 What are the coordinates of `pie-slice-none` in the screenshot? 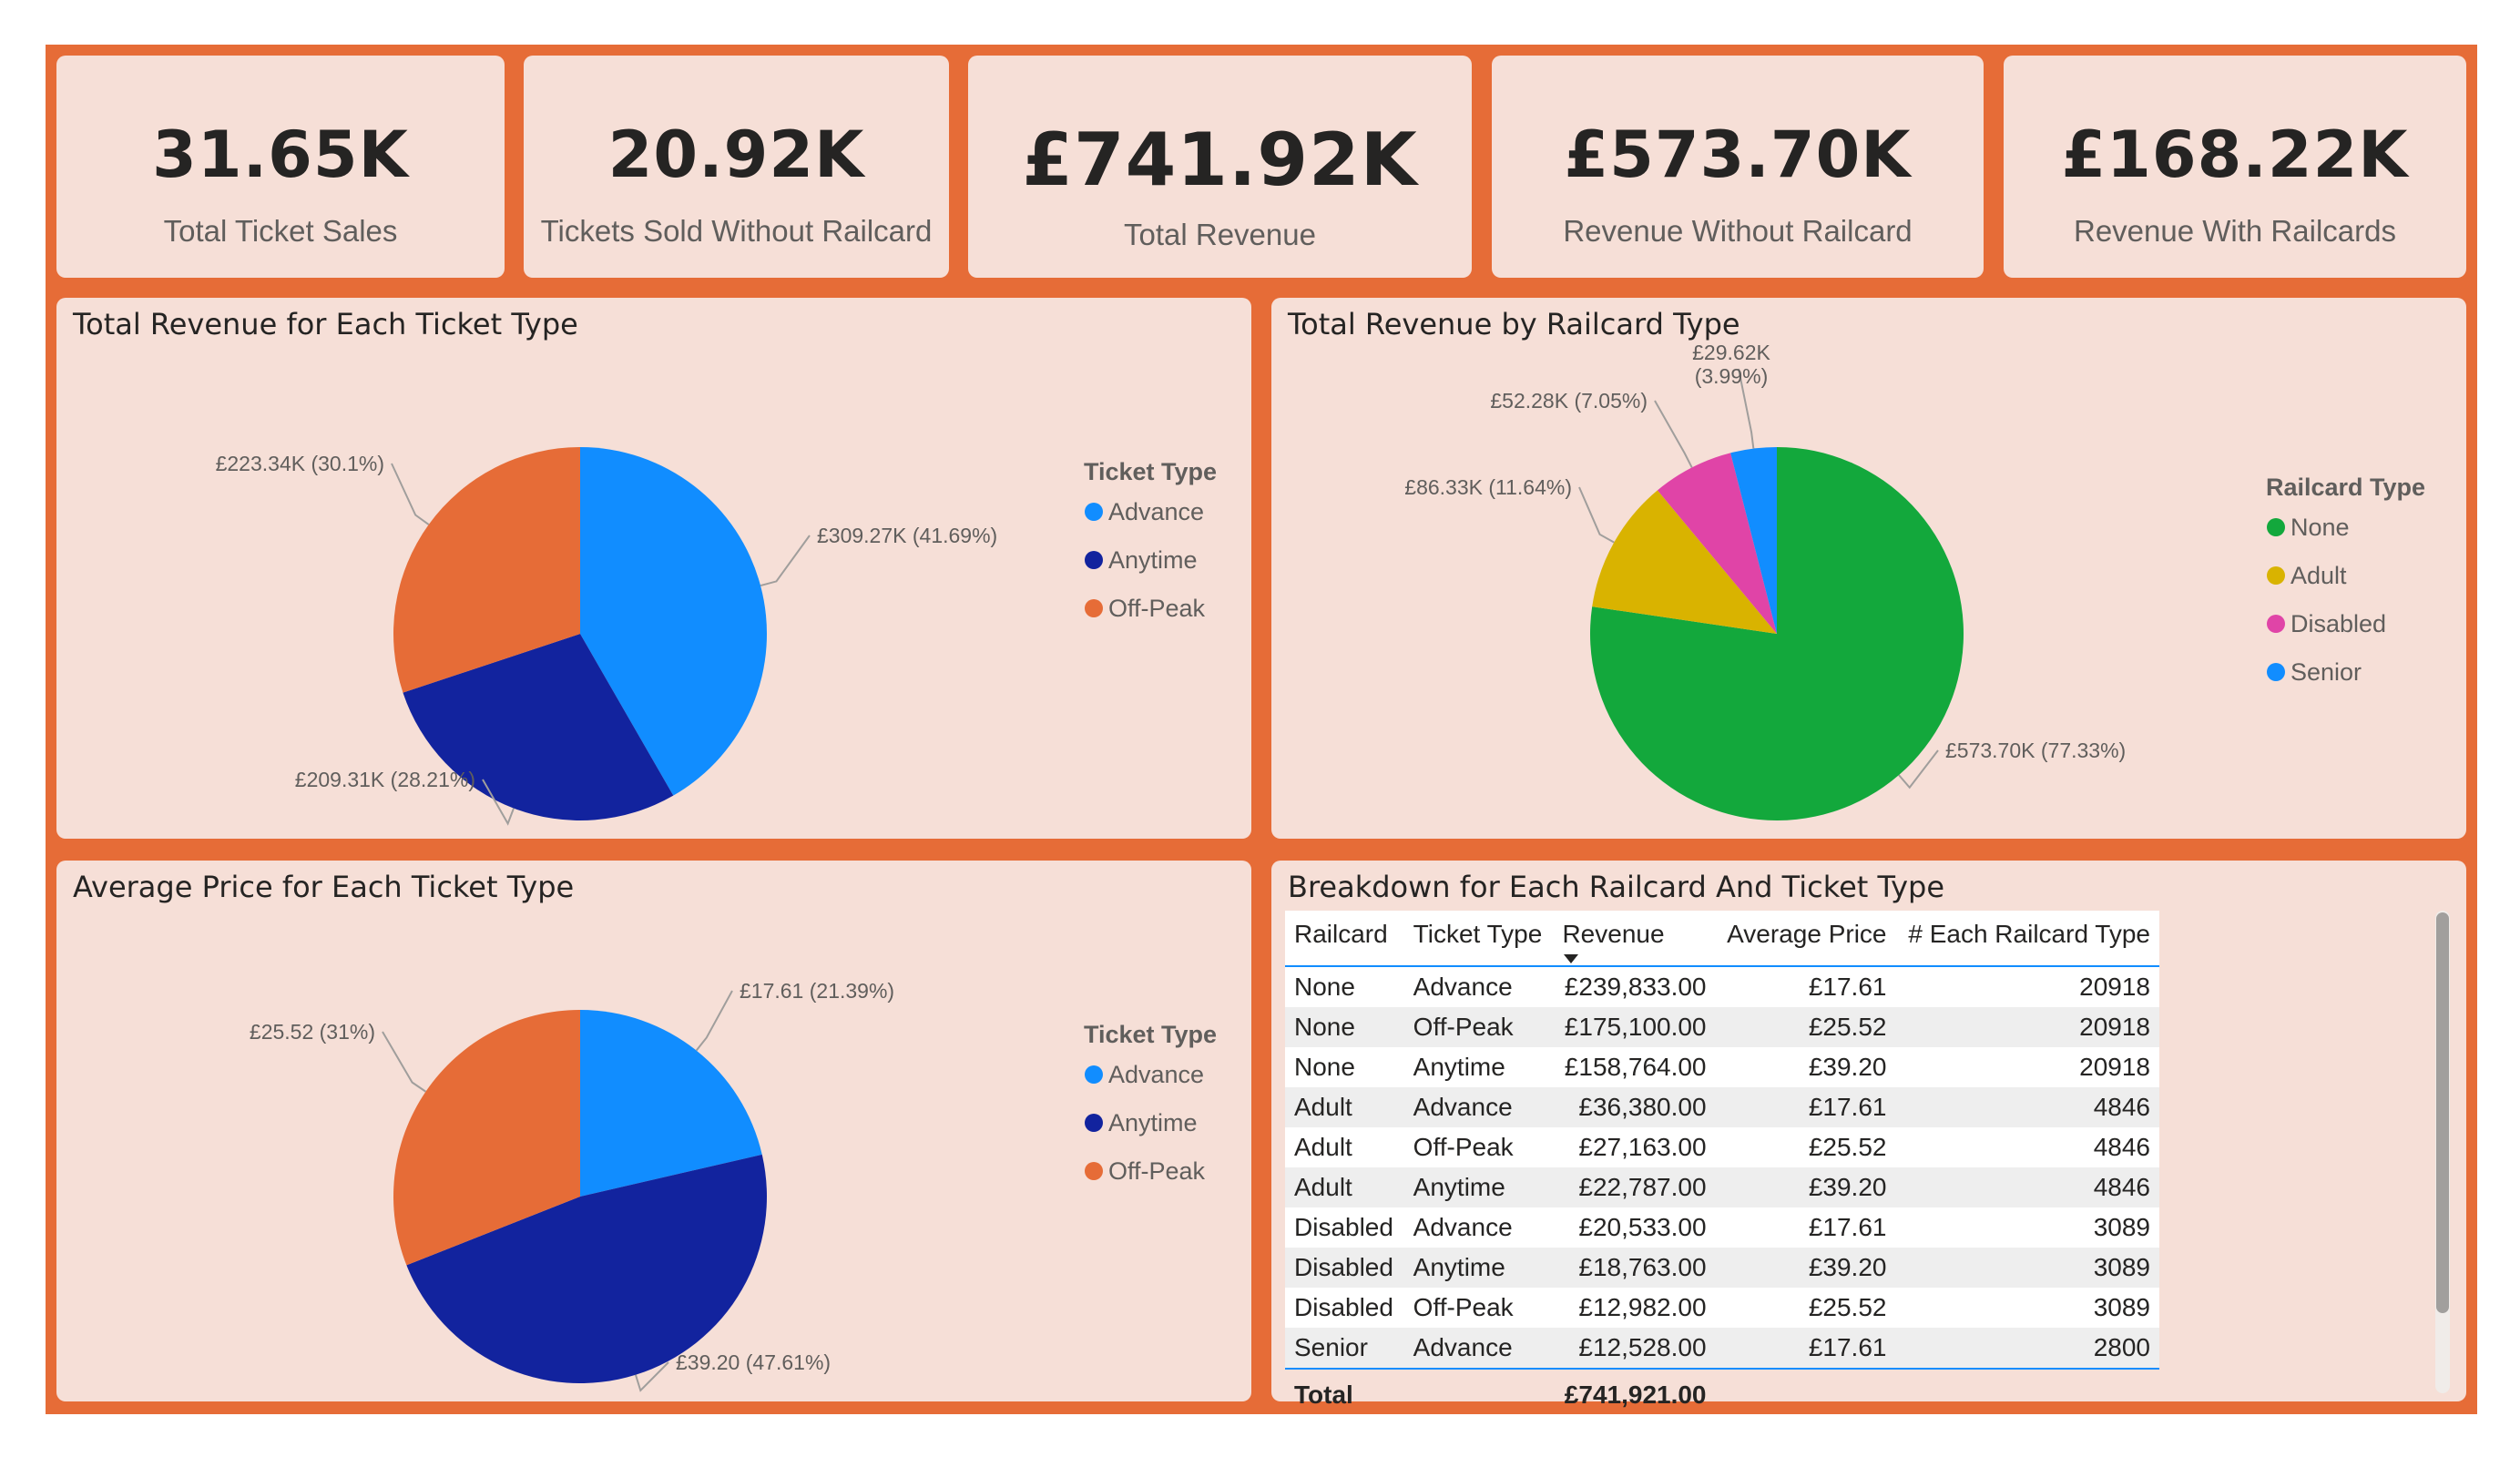 It's located at (1777, 634).